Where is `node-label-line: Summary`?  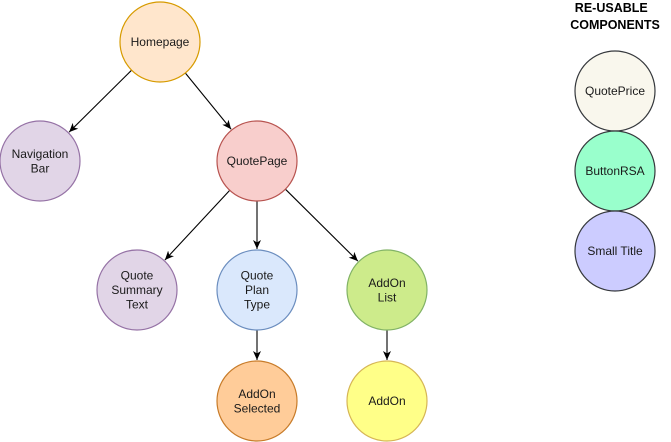 node-label-line: Summary is located at coordinates (136, 290).